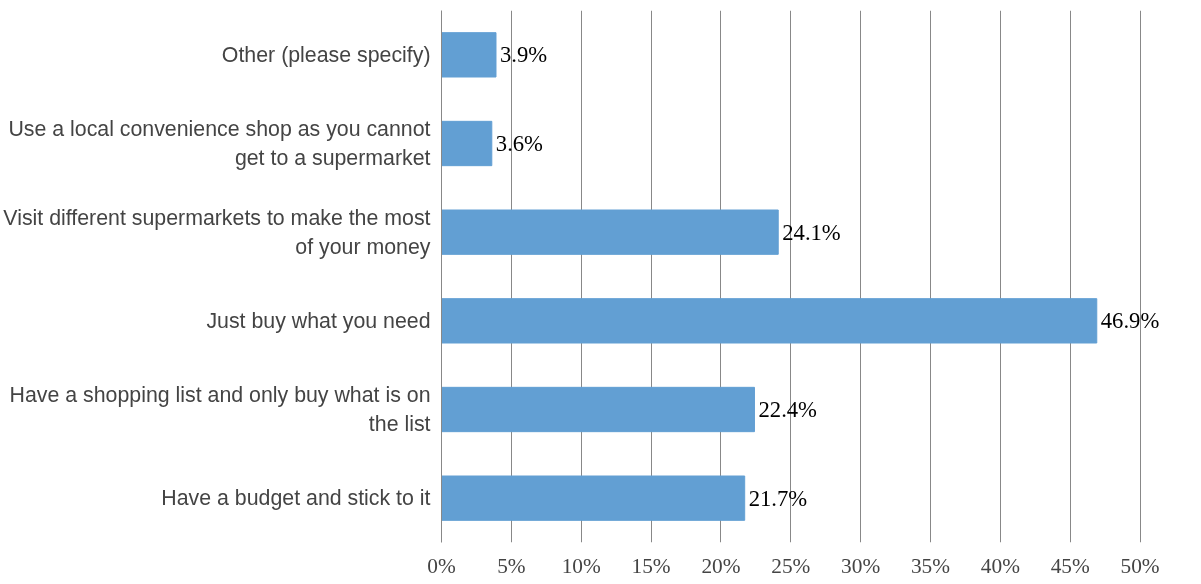  What do you see at coordinates (791, 565) in the screenshot?
I see `x-tick-label: 25%` at bounding box center [791, 565].